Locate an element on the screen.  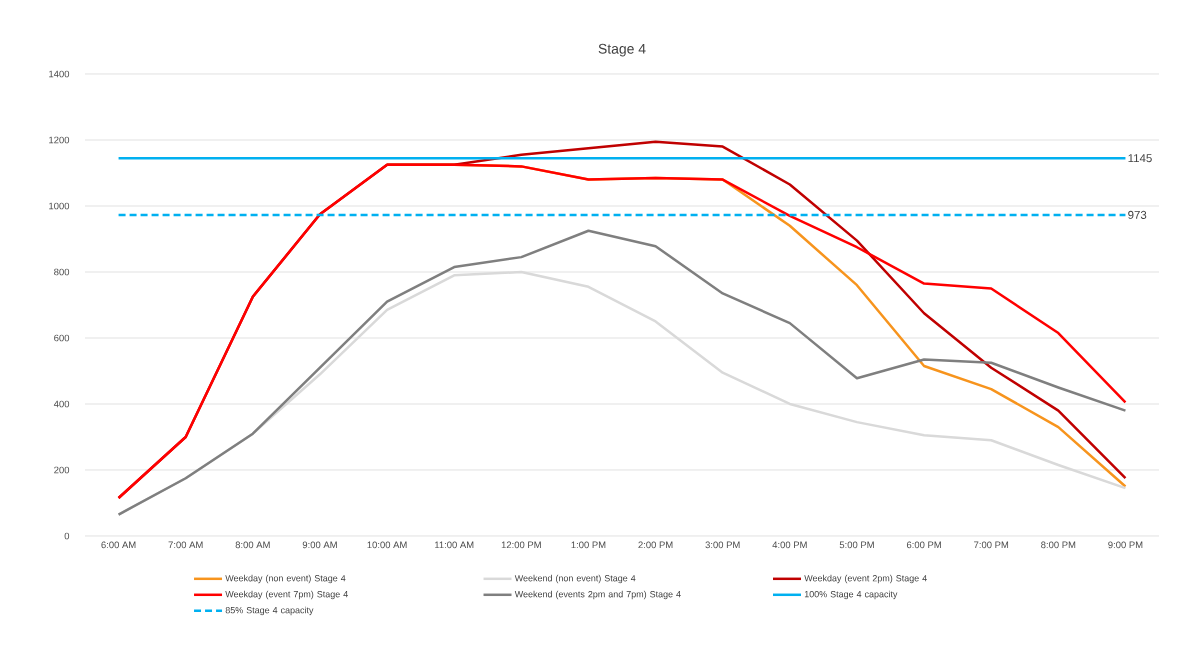
legend-label: 85% Stage 4 capacity is located at coordinates (269, 611).